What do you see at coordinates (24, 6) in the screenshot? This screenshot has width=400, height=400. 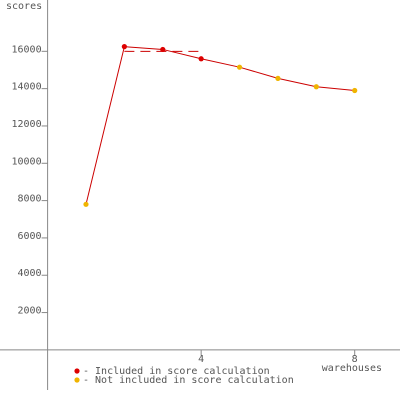 I see `y-axis-label: scores` at bounding box center [24, 6].